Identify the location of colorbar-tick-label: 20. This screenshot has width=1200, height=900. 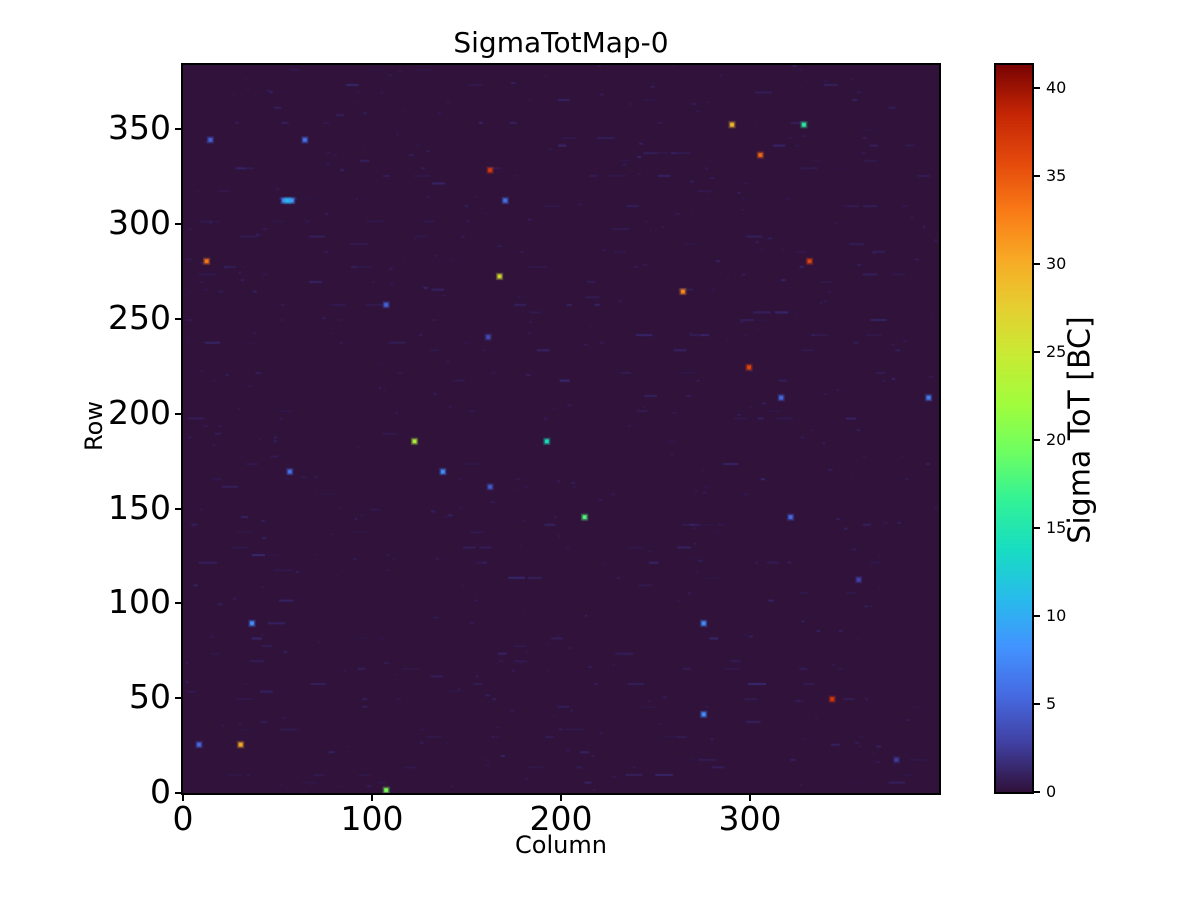
(1056, 439).